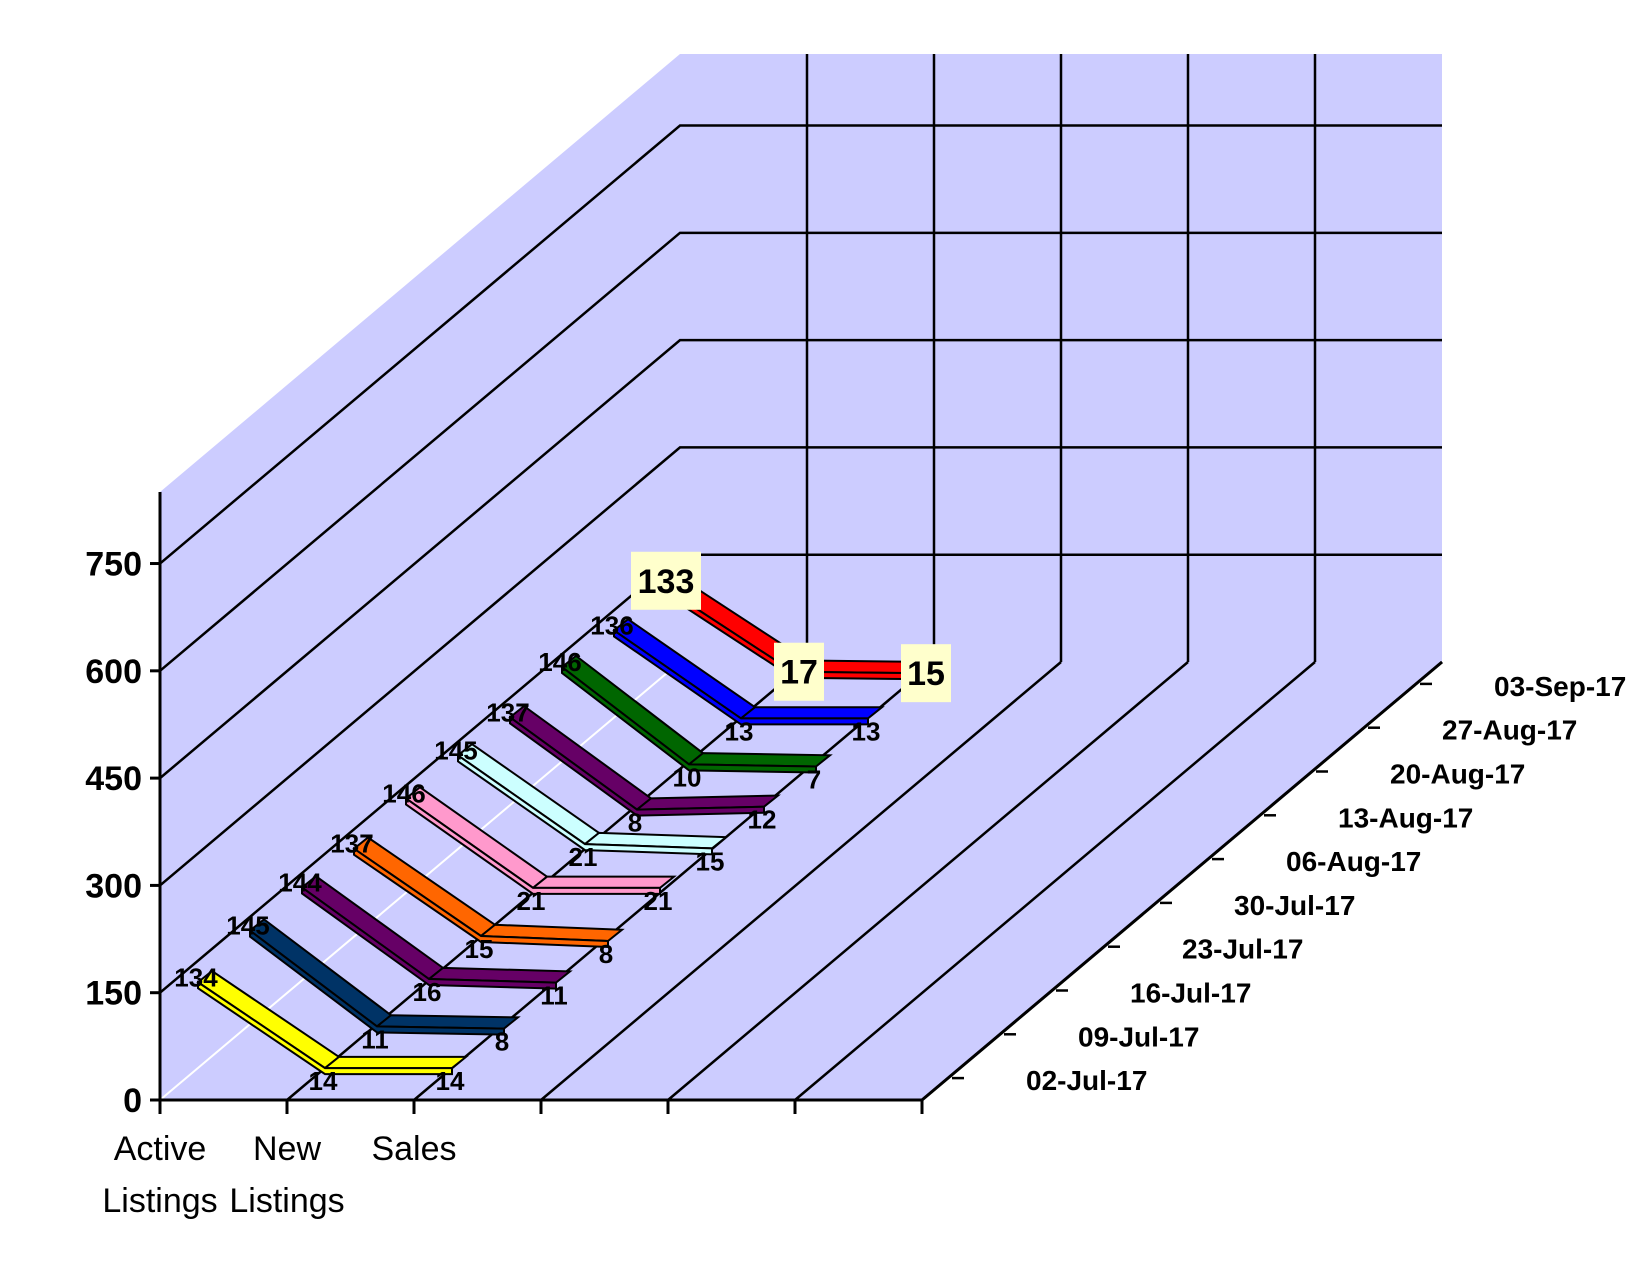 Image resolution: width=1650 pixels, height=1275 pixels. Describe the element at coordinates (1294, 905) in the screenshot. I see `depth-tick-label: 30-Jul-17` at that location.